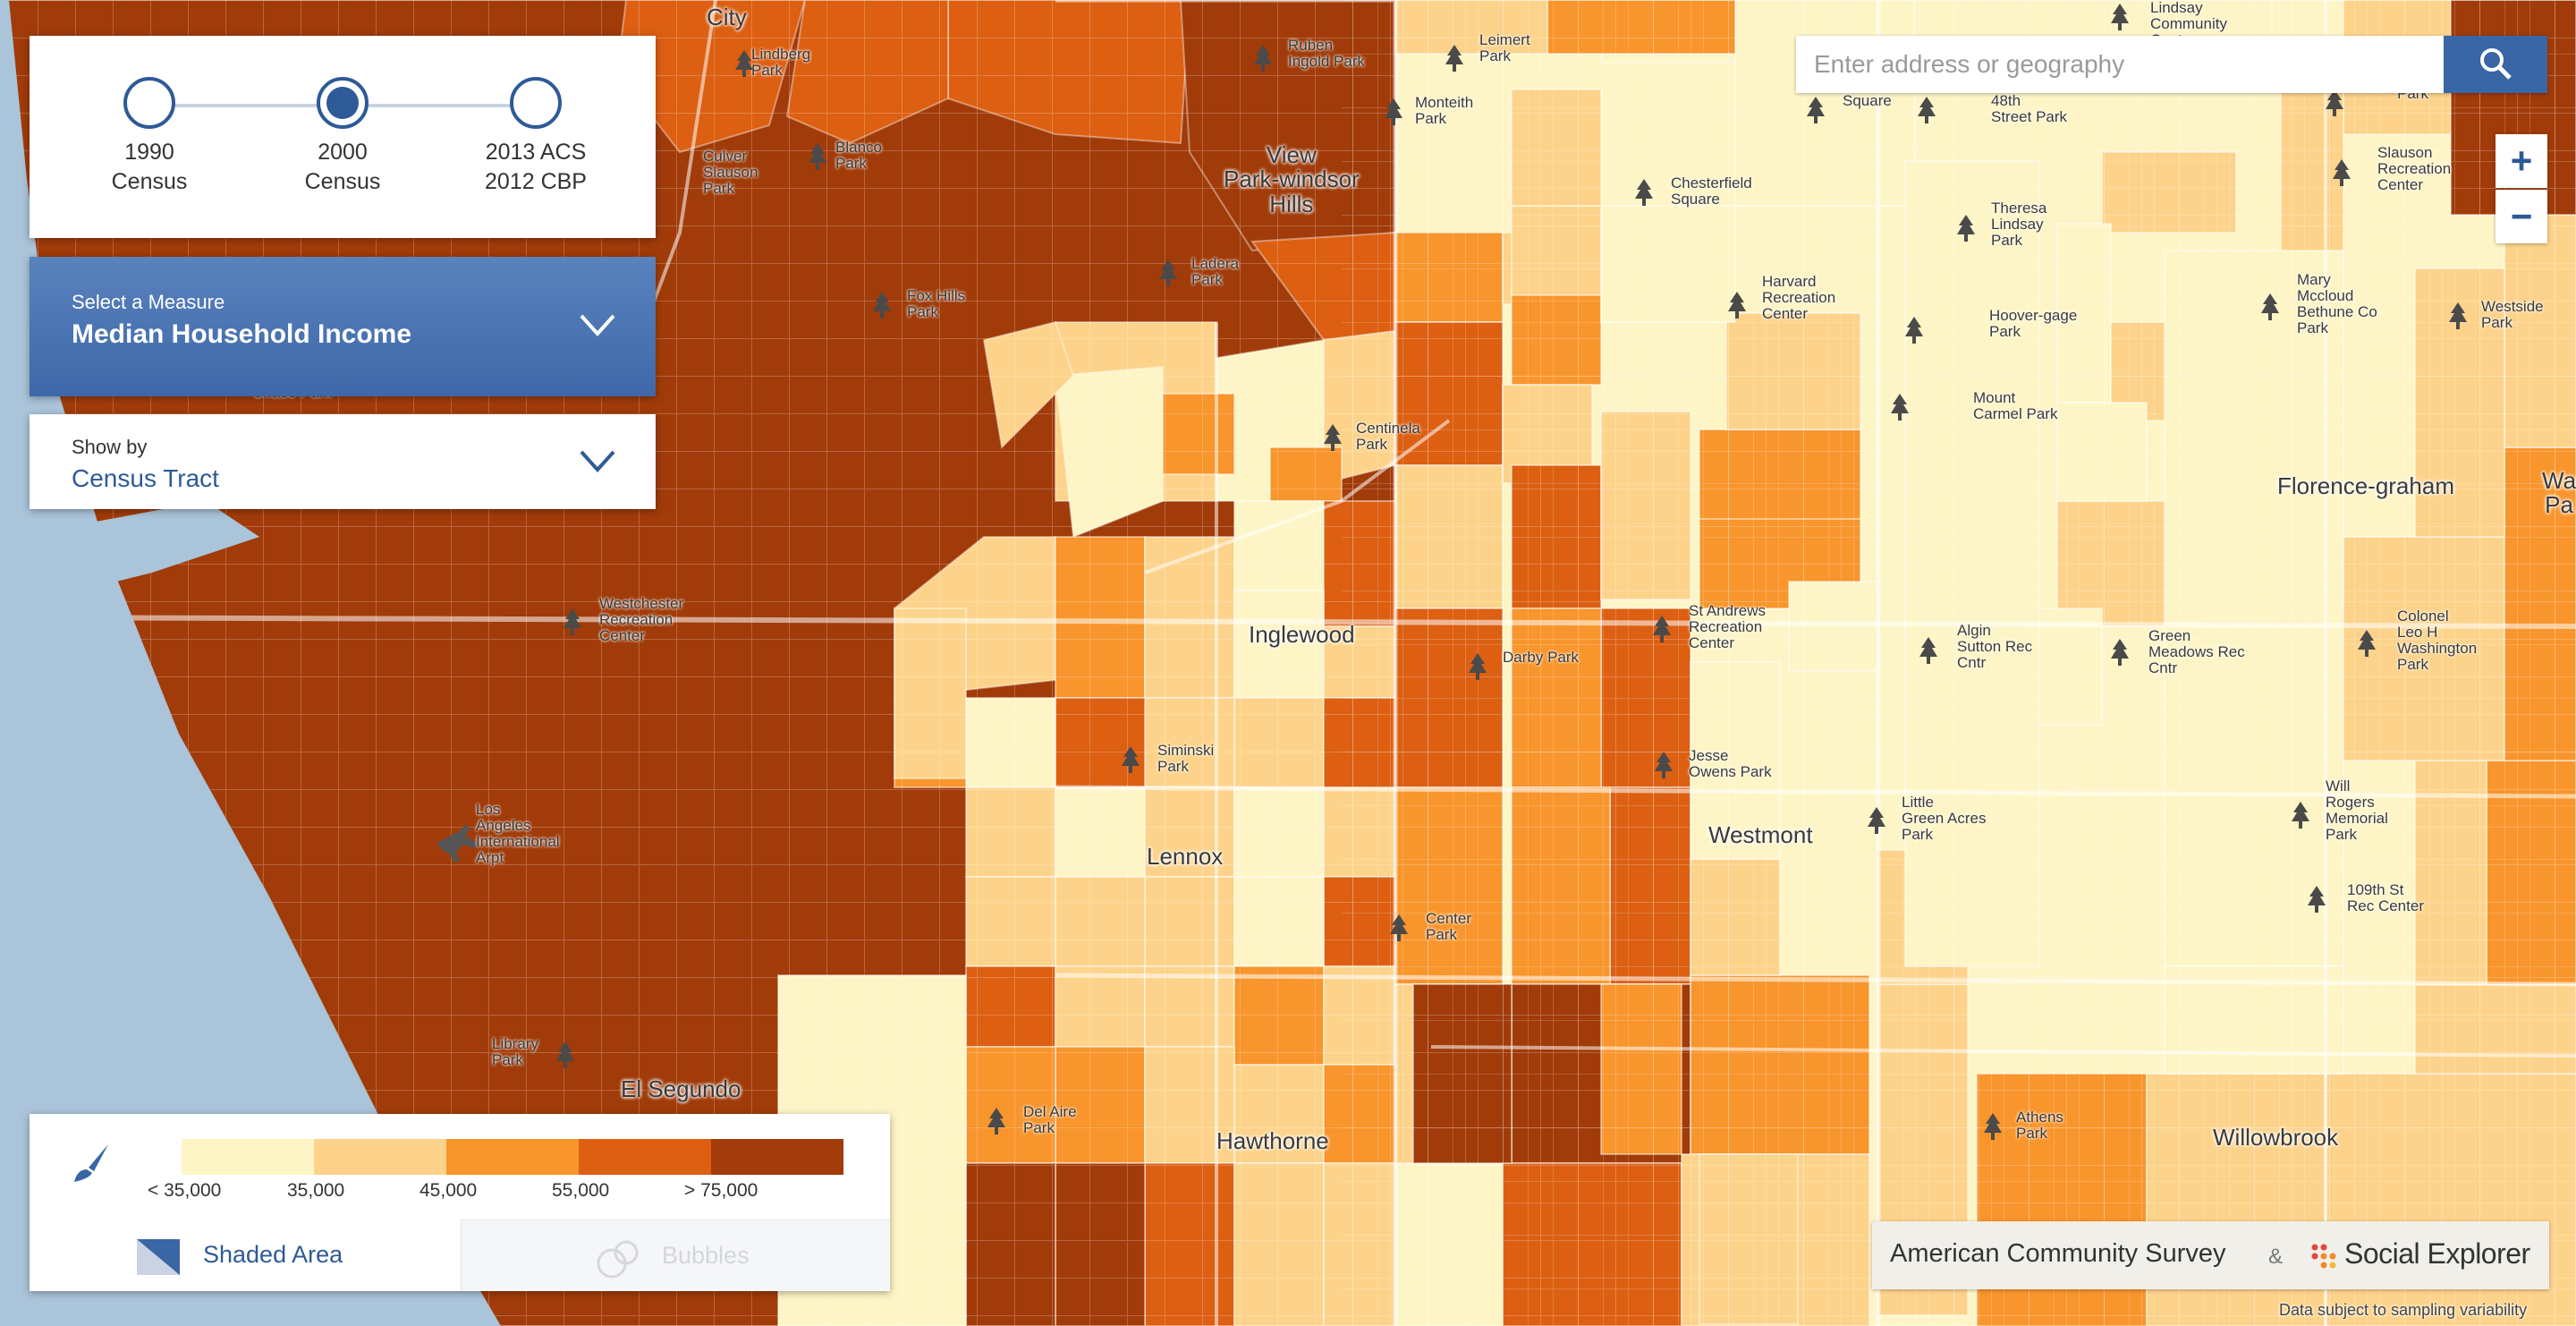 The width and height of the screenshot is (2576, 1326). What do you see at coordinates (158, 1257) in the screenshot?
I see `shaded-area-icon` at bounding box center [158, 1257].